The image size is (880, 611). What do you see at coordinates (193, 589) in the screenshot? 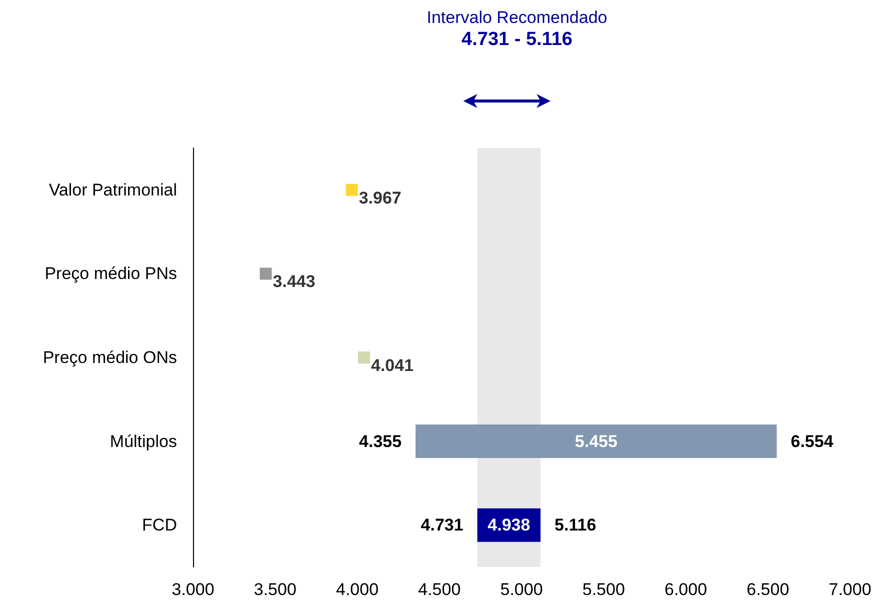
I see `x-tick-label: 3.000` at bounding box center [193, 589].